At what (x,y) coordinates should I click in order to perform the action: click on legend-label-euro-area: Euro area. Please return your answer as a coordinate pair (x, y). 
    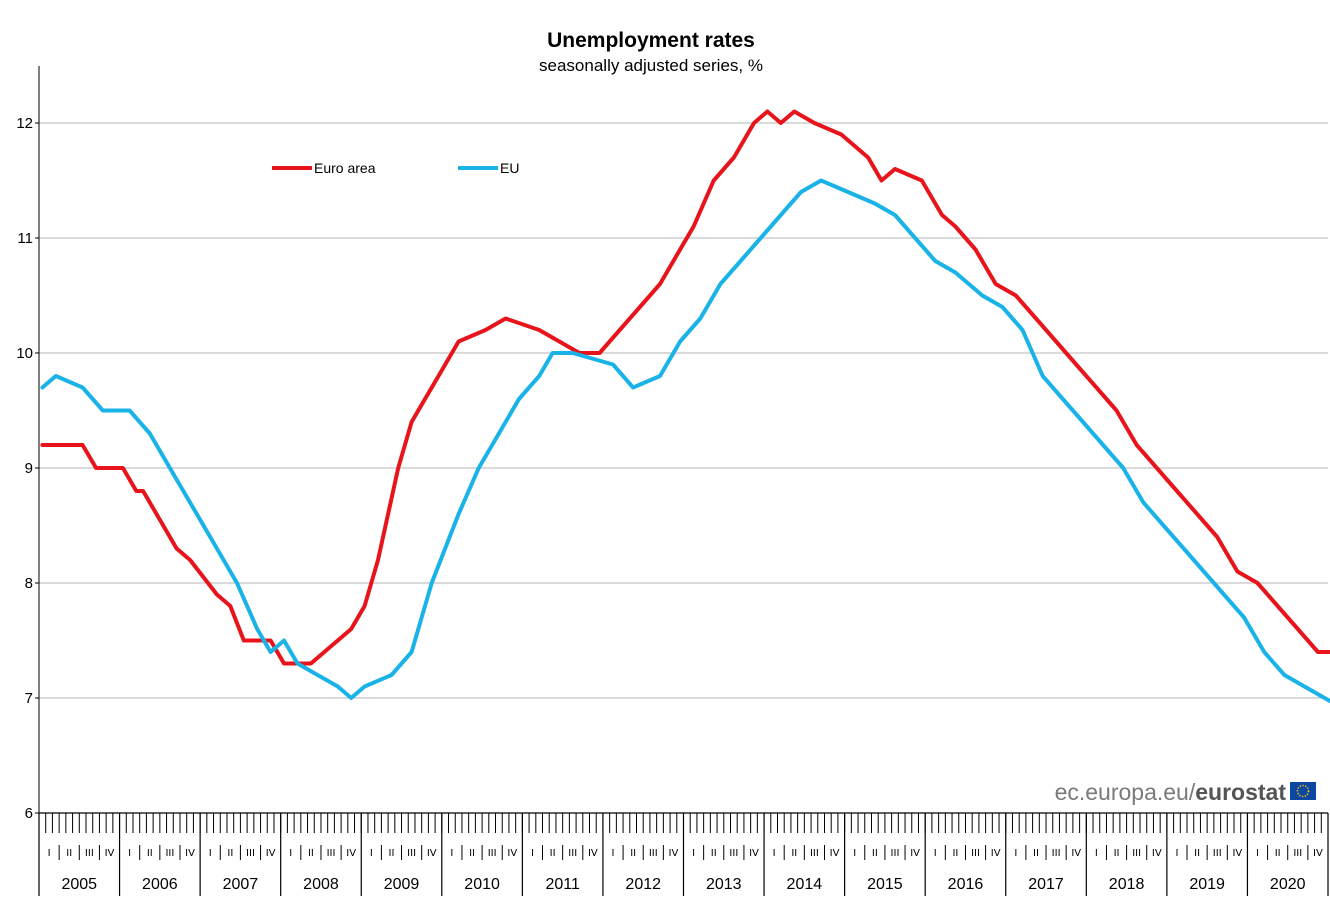
    Looking at the image, I should click on (345, 168).